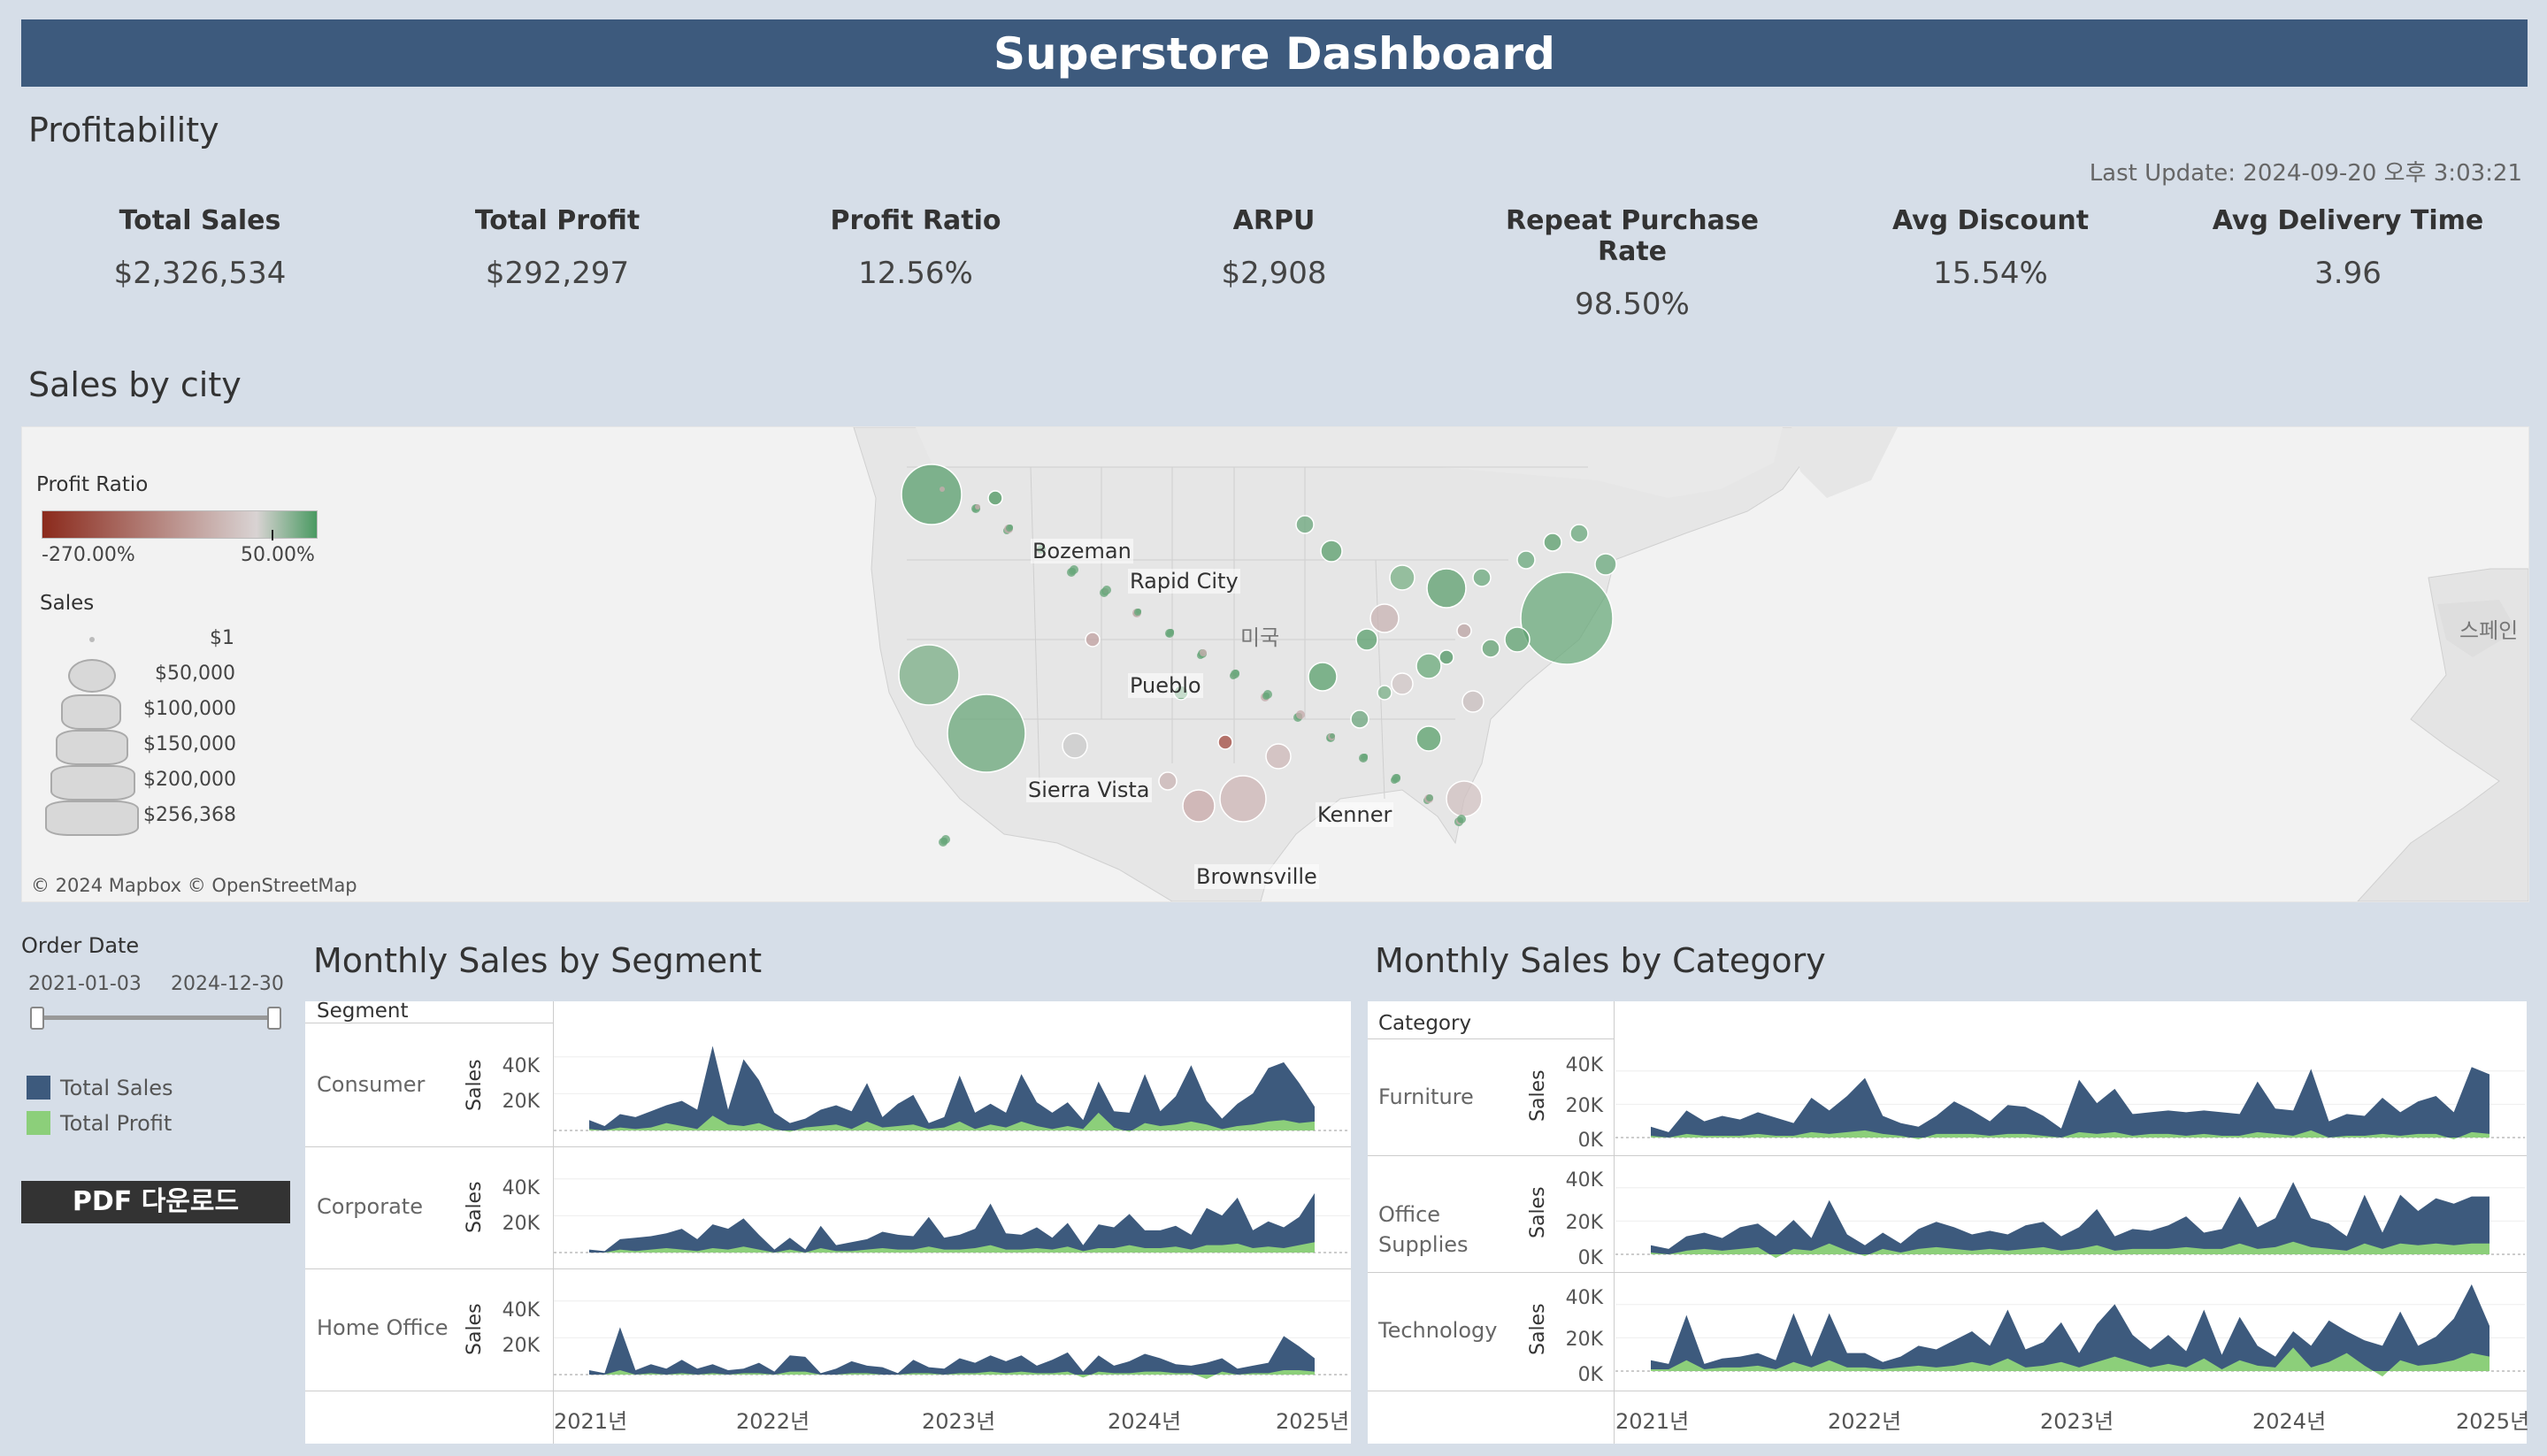 Image resolution: width=2547 pixels, height=1456 pixels. Describe the element at coordinates (1844, 462) in the screenshot. I see `greenland-landmass` at that location.